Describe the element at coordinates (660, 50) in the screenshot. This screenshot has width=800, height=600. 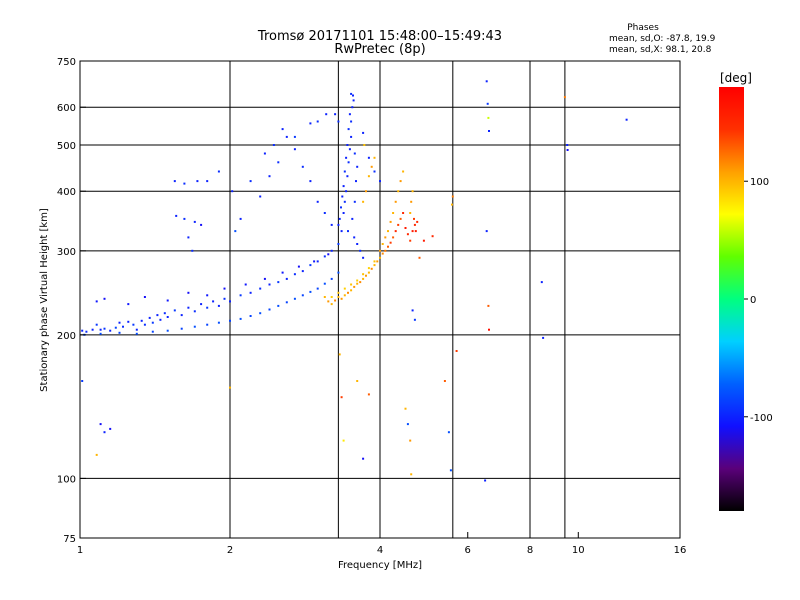
I see `phase-box-line-x: mean, sd,X: 98.1, 20.8` at that location.